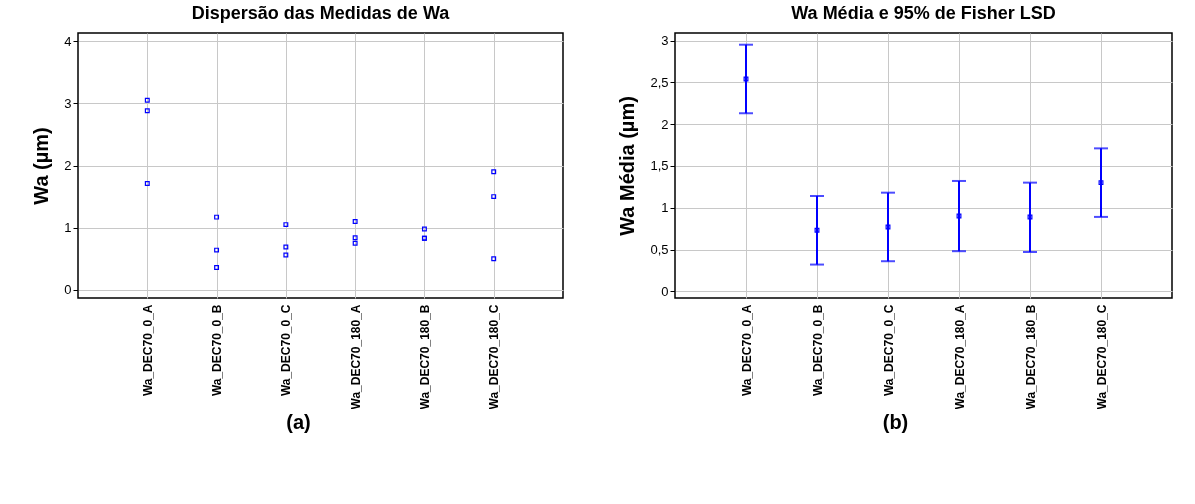  What do you see at coordinates (658, 82) in the screenshot?
I see `y-tick-label: 2,5` at bounding box center [658, 82].